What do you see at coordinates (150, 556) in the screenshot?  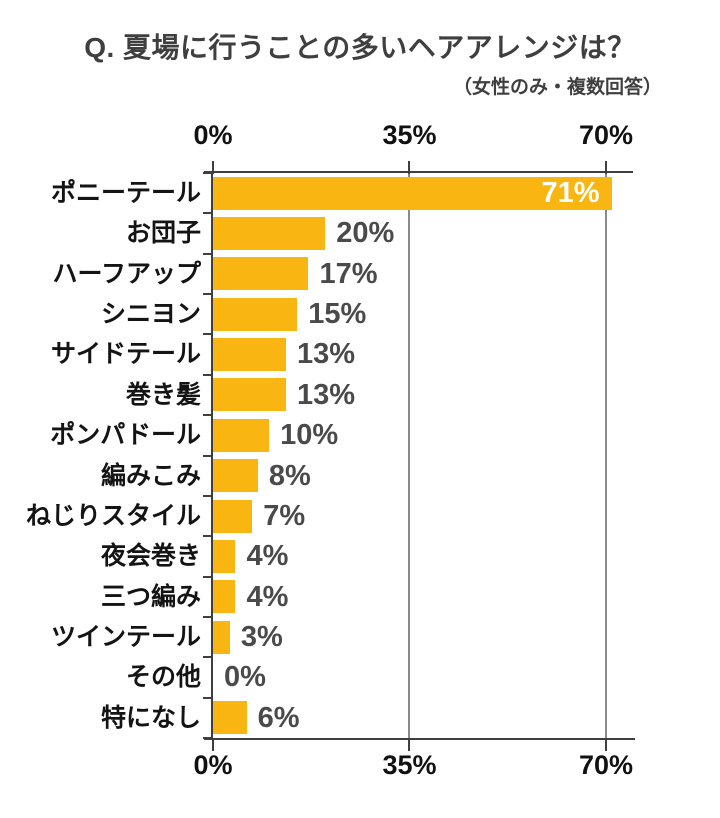 I see `category-label: 夜会巻き` at bounding box center [150, 556].